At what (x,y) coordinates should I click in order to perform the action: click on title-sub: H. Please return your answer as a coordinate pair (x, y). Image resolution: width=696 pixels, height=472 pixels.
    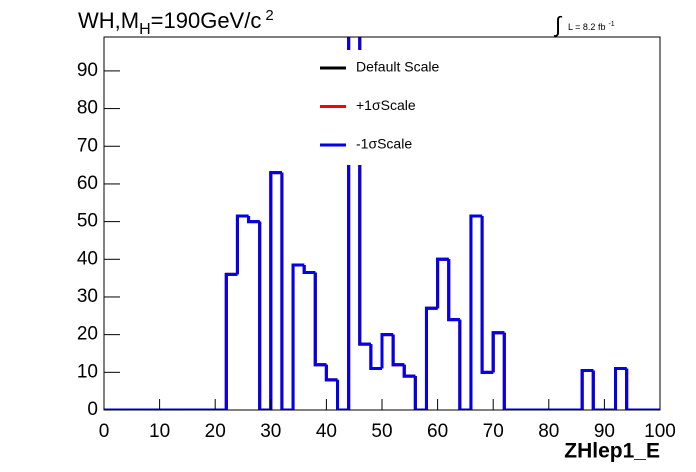
    Looking at the image, I should click on (145, 29).